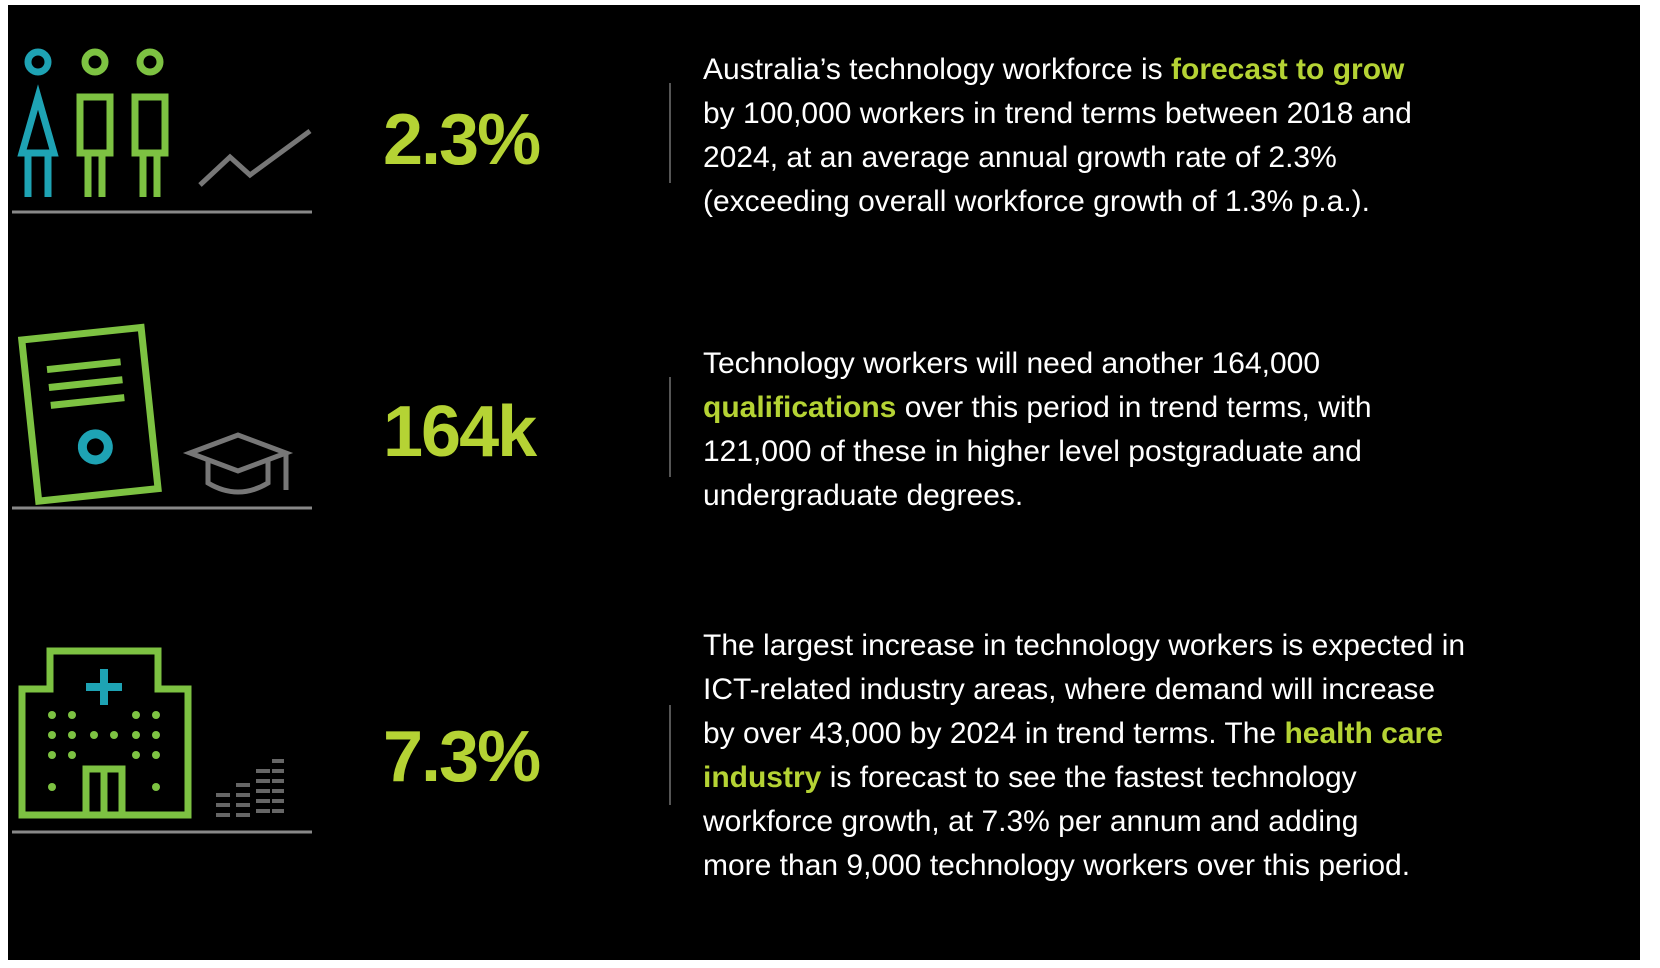  What do you see at coordinates (1037, 496) in the screenshot?
I see `text-line: undergraduate degrees.` at bounding box center [1037, 496].